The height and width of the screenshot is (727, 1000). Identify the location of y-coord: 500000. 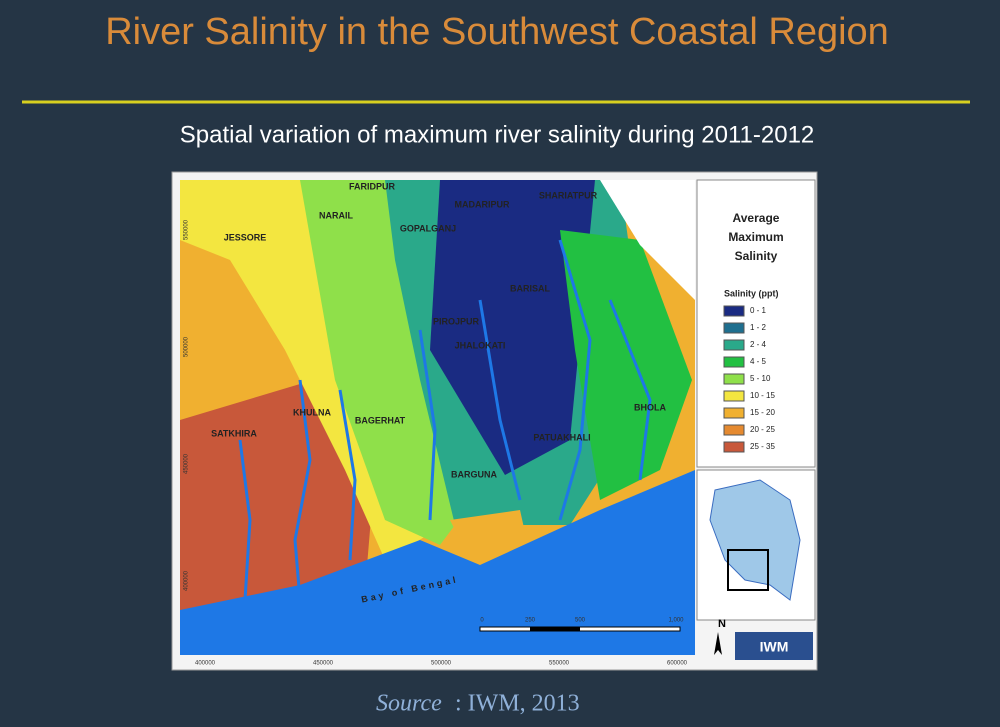
(187, 346).